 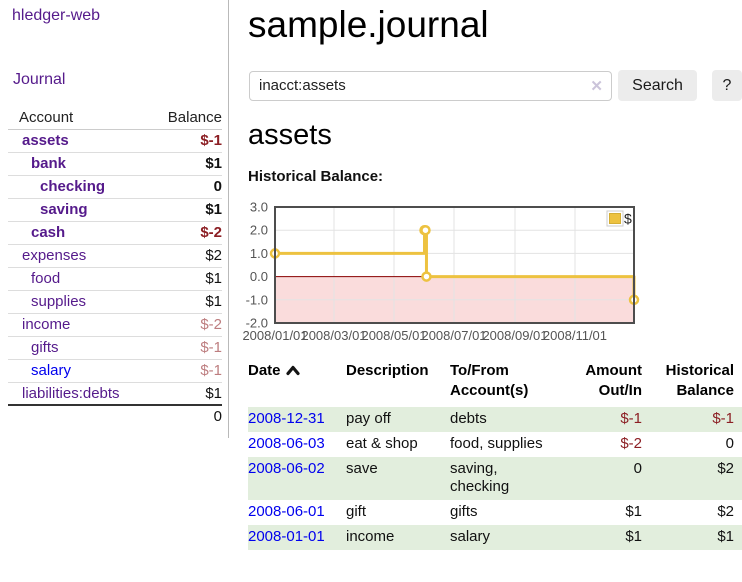 I want to click on account-link-cash: cash, so click(x=48, y=232).